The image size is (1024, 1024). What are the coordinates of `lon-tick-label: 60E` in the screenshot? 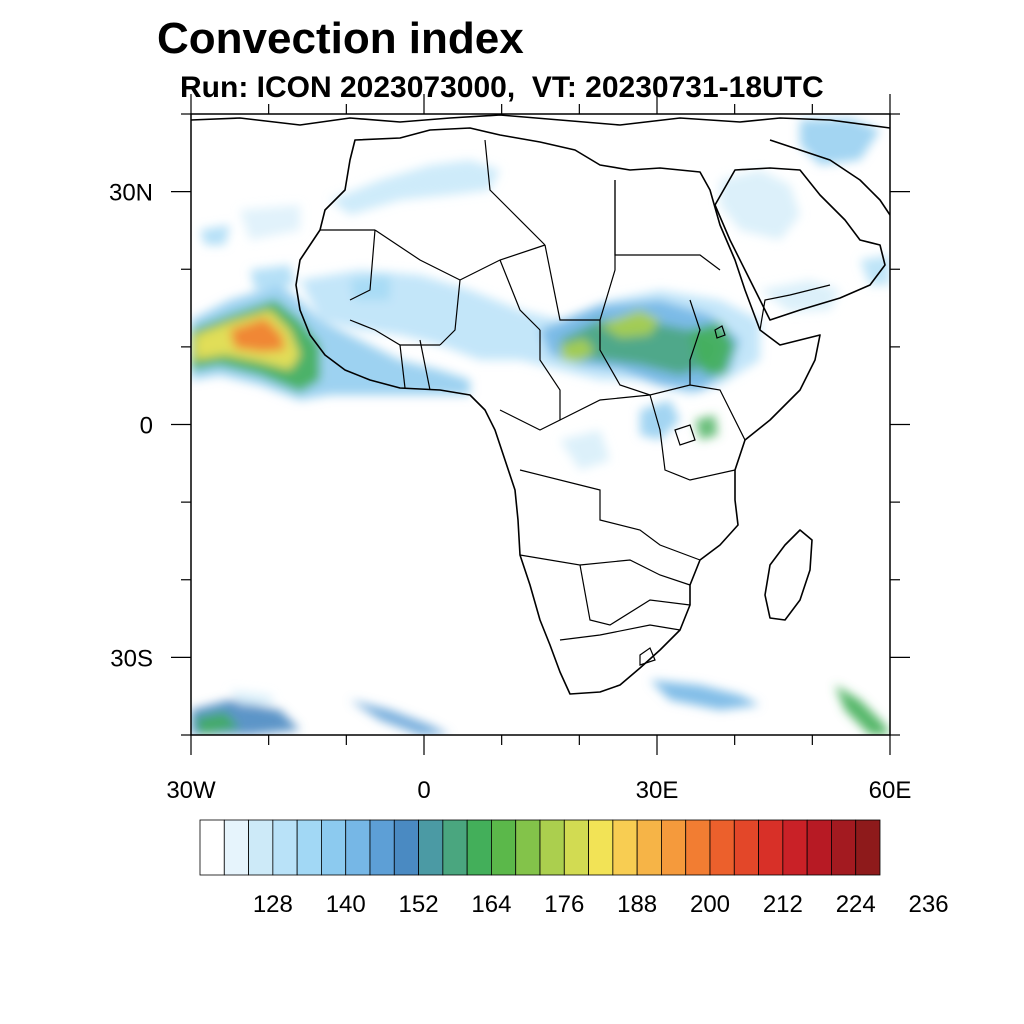 It's located at (890, 790).